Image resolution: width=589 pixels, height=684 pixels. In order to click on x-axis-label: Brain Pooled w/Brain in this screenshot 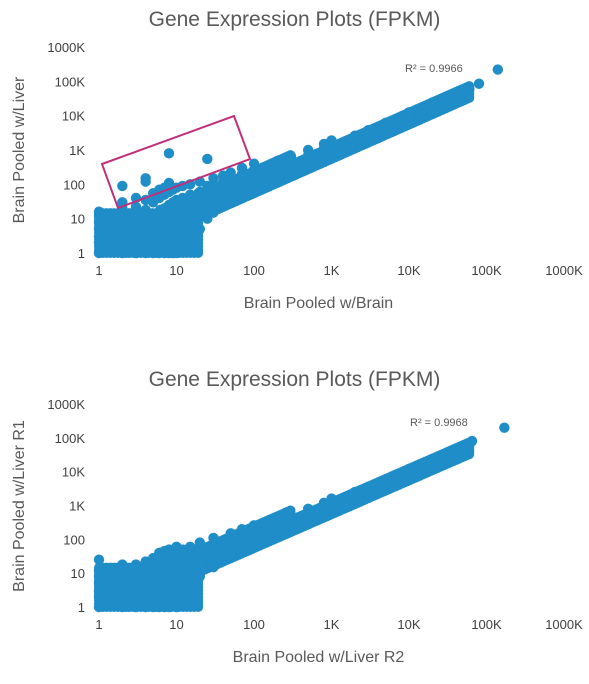, I will do `click(318, 303)`.